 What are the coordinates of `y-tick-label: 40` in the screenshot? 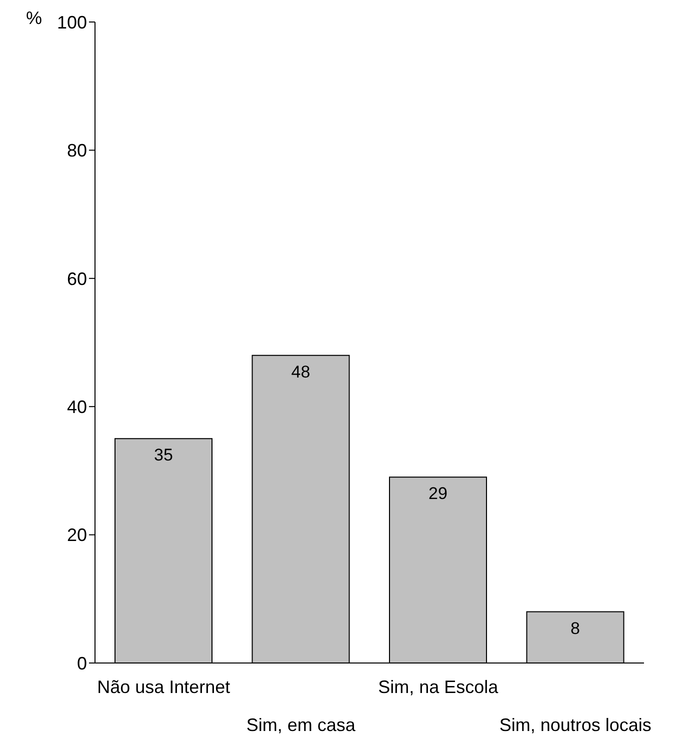 It's located at (76, 406).